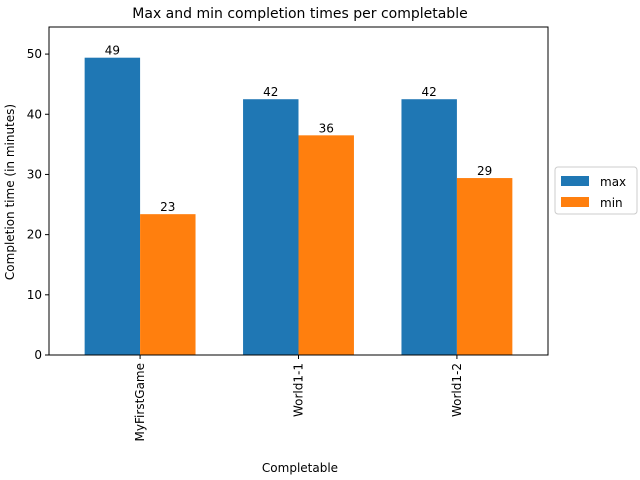  What do you see at coordinates (34, 174) in the screenshot?
I see `y-tick-label-3: 30` at bounding box center [34, 174].